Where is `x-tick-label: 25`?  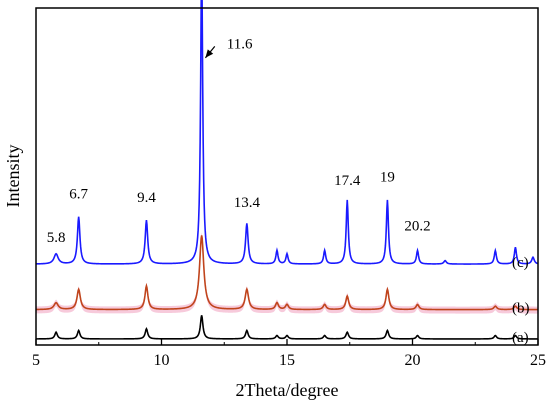
x-tick-label: 25 is located at coordinates (538, 360).